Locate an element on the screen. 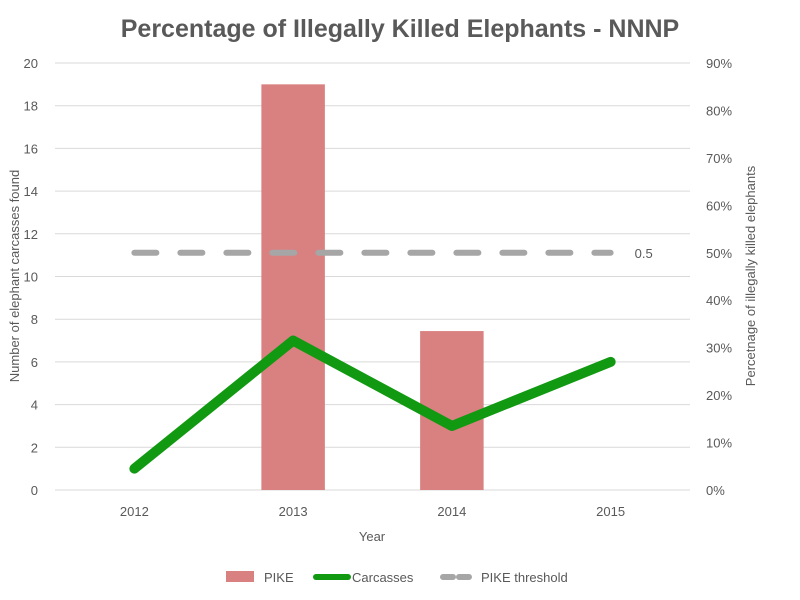 The height and width of the screenshot is (600, 800). x-axis-ticks: 2012 2013 2014 2015 is located at coordinates (372, 511).